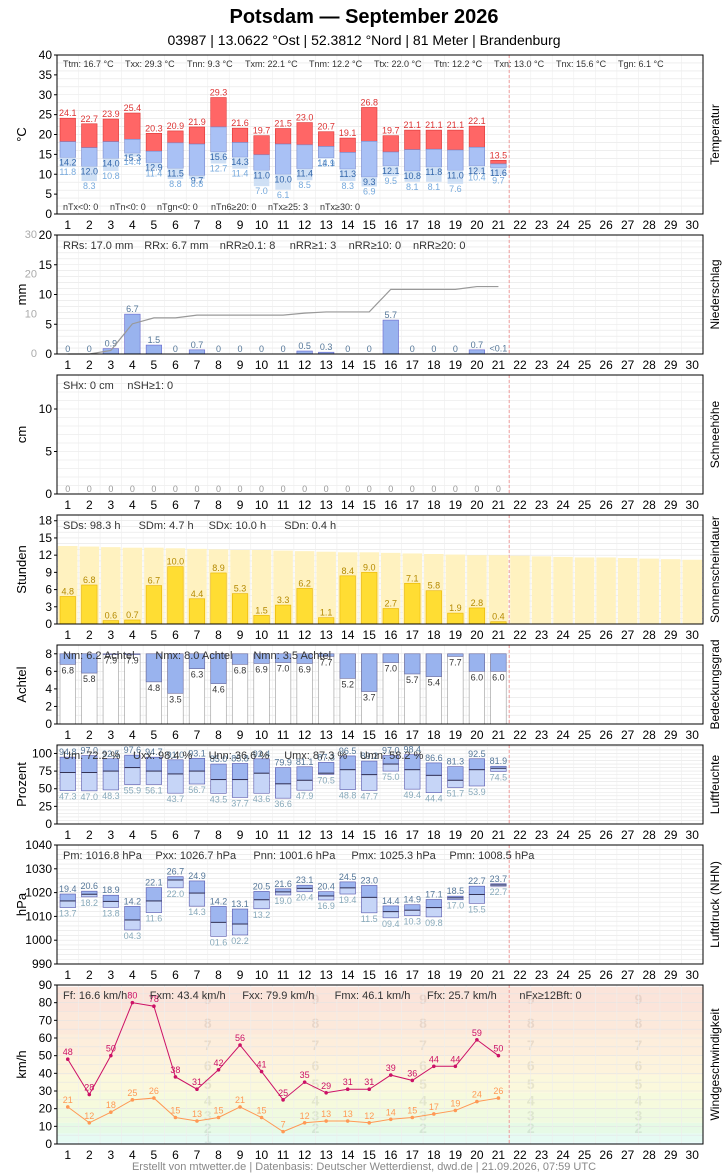  Describe the element at coordinates (90, 171) in the screenshot. I see `label-tmin: 12.0` at that location.